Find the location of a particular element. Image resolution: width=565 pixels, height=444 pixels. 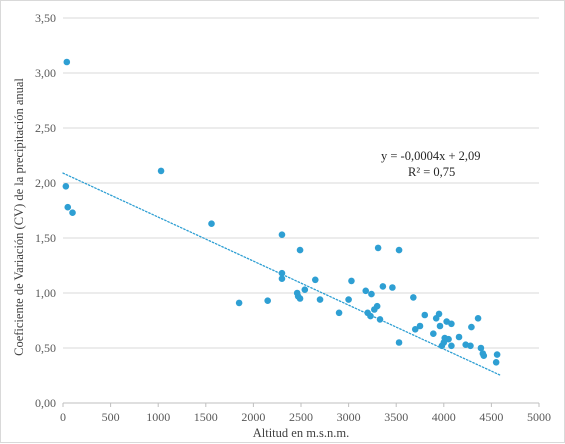

trendline-equation: y = -0,0004x + 2,09 is located at coordinates (431, 156).